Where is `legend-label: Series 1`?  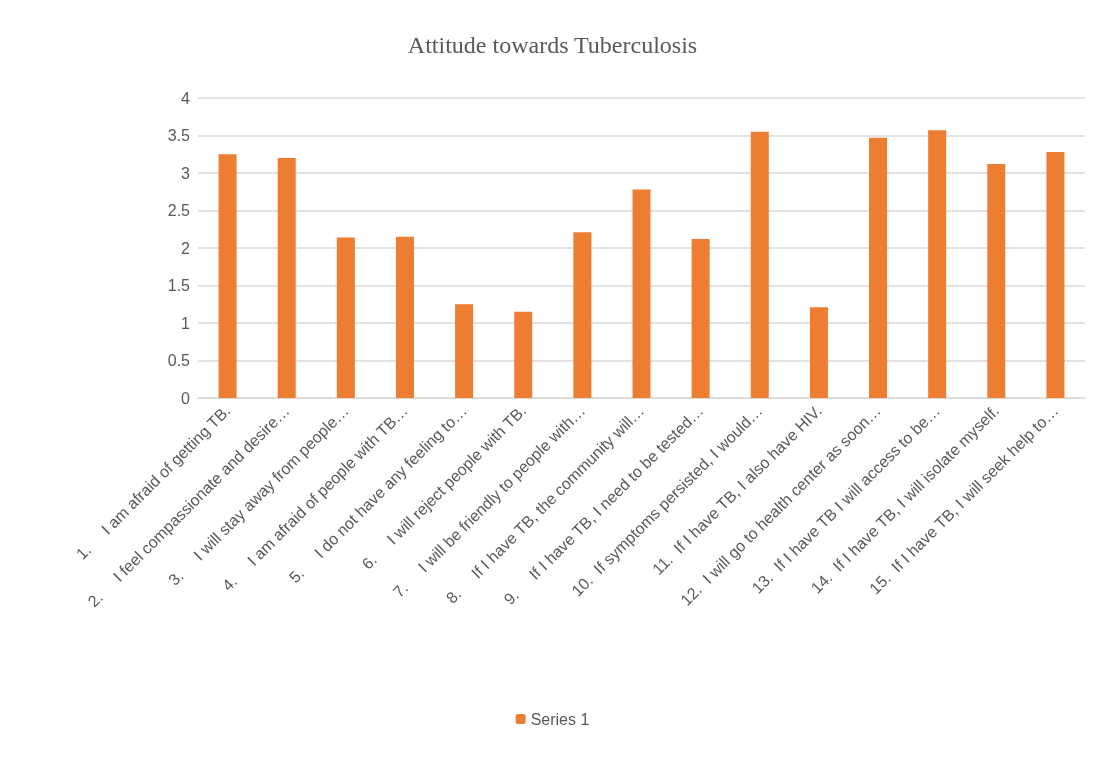
legend-label: Series 1 is located at coordinates (560, 719).